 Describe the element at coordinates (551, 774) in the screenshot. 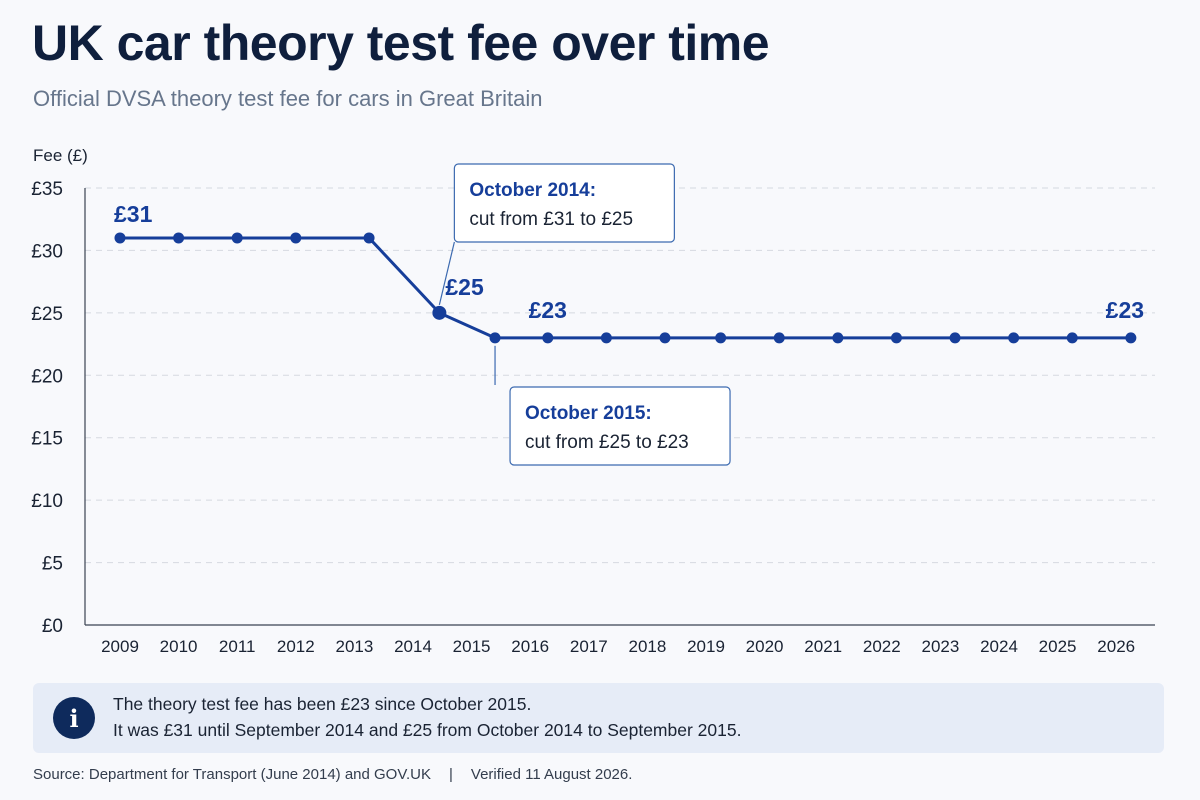

I see `verified-text: Verified 11 August 2026.` at that location.